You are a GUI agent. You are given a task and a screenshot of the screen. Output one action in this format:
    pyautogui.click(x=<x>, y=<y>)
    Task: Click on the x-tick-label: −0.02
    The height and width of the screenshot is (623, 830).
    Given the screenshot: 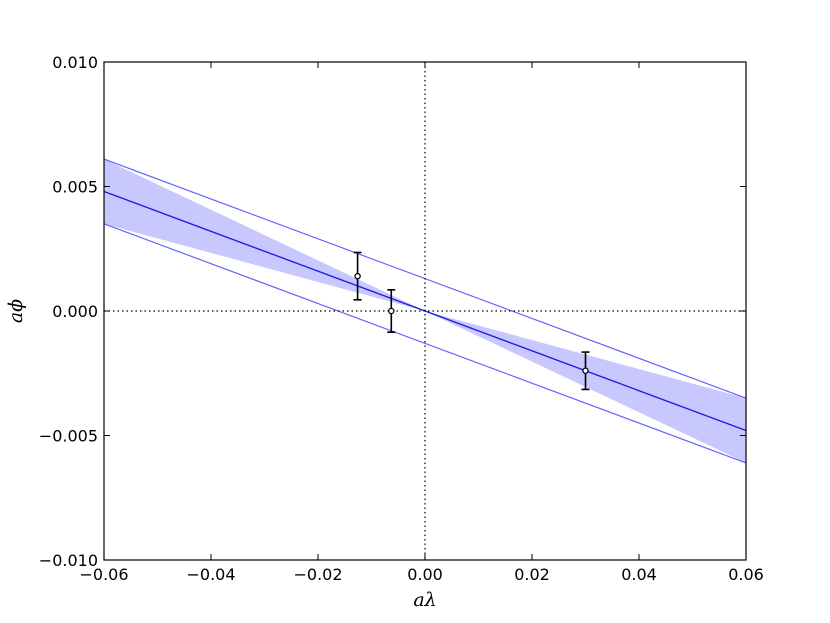 What is the action you would take?
    pyautogui.click(x=317, y=574)
    